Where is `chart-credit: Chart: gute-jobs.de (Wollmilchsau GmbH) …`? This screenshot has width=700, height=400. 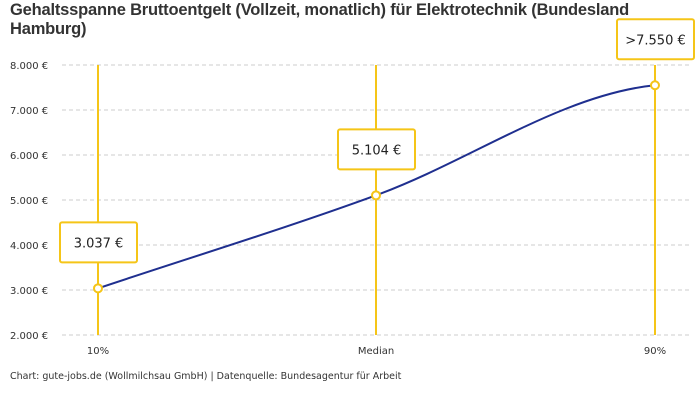
chart-credit: Chart: gute-jobs.de (Wollmilchsau GmbH) … is located at coordinates (206, 376).